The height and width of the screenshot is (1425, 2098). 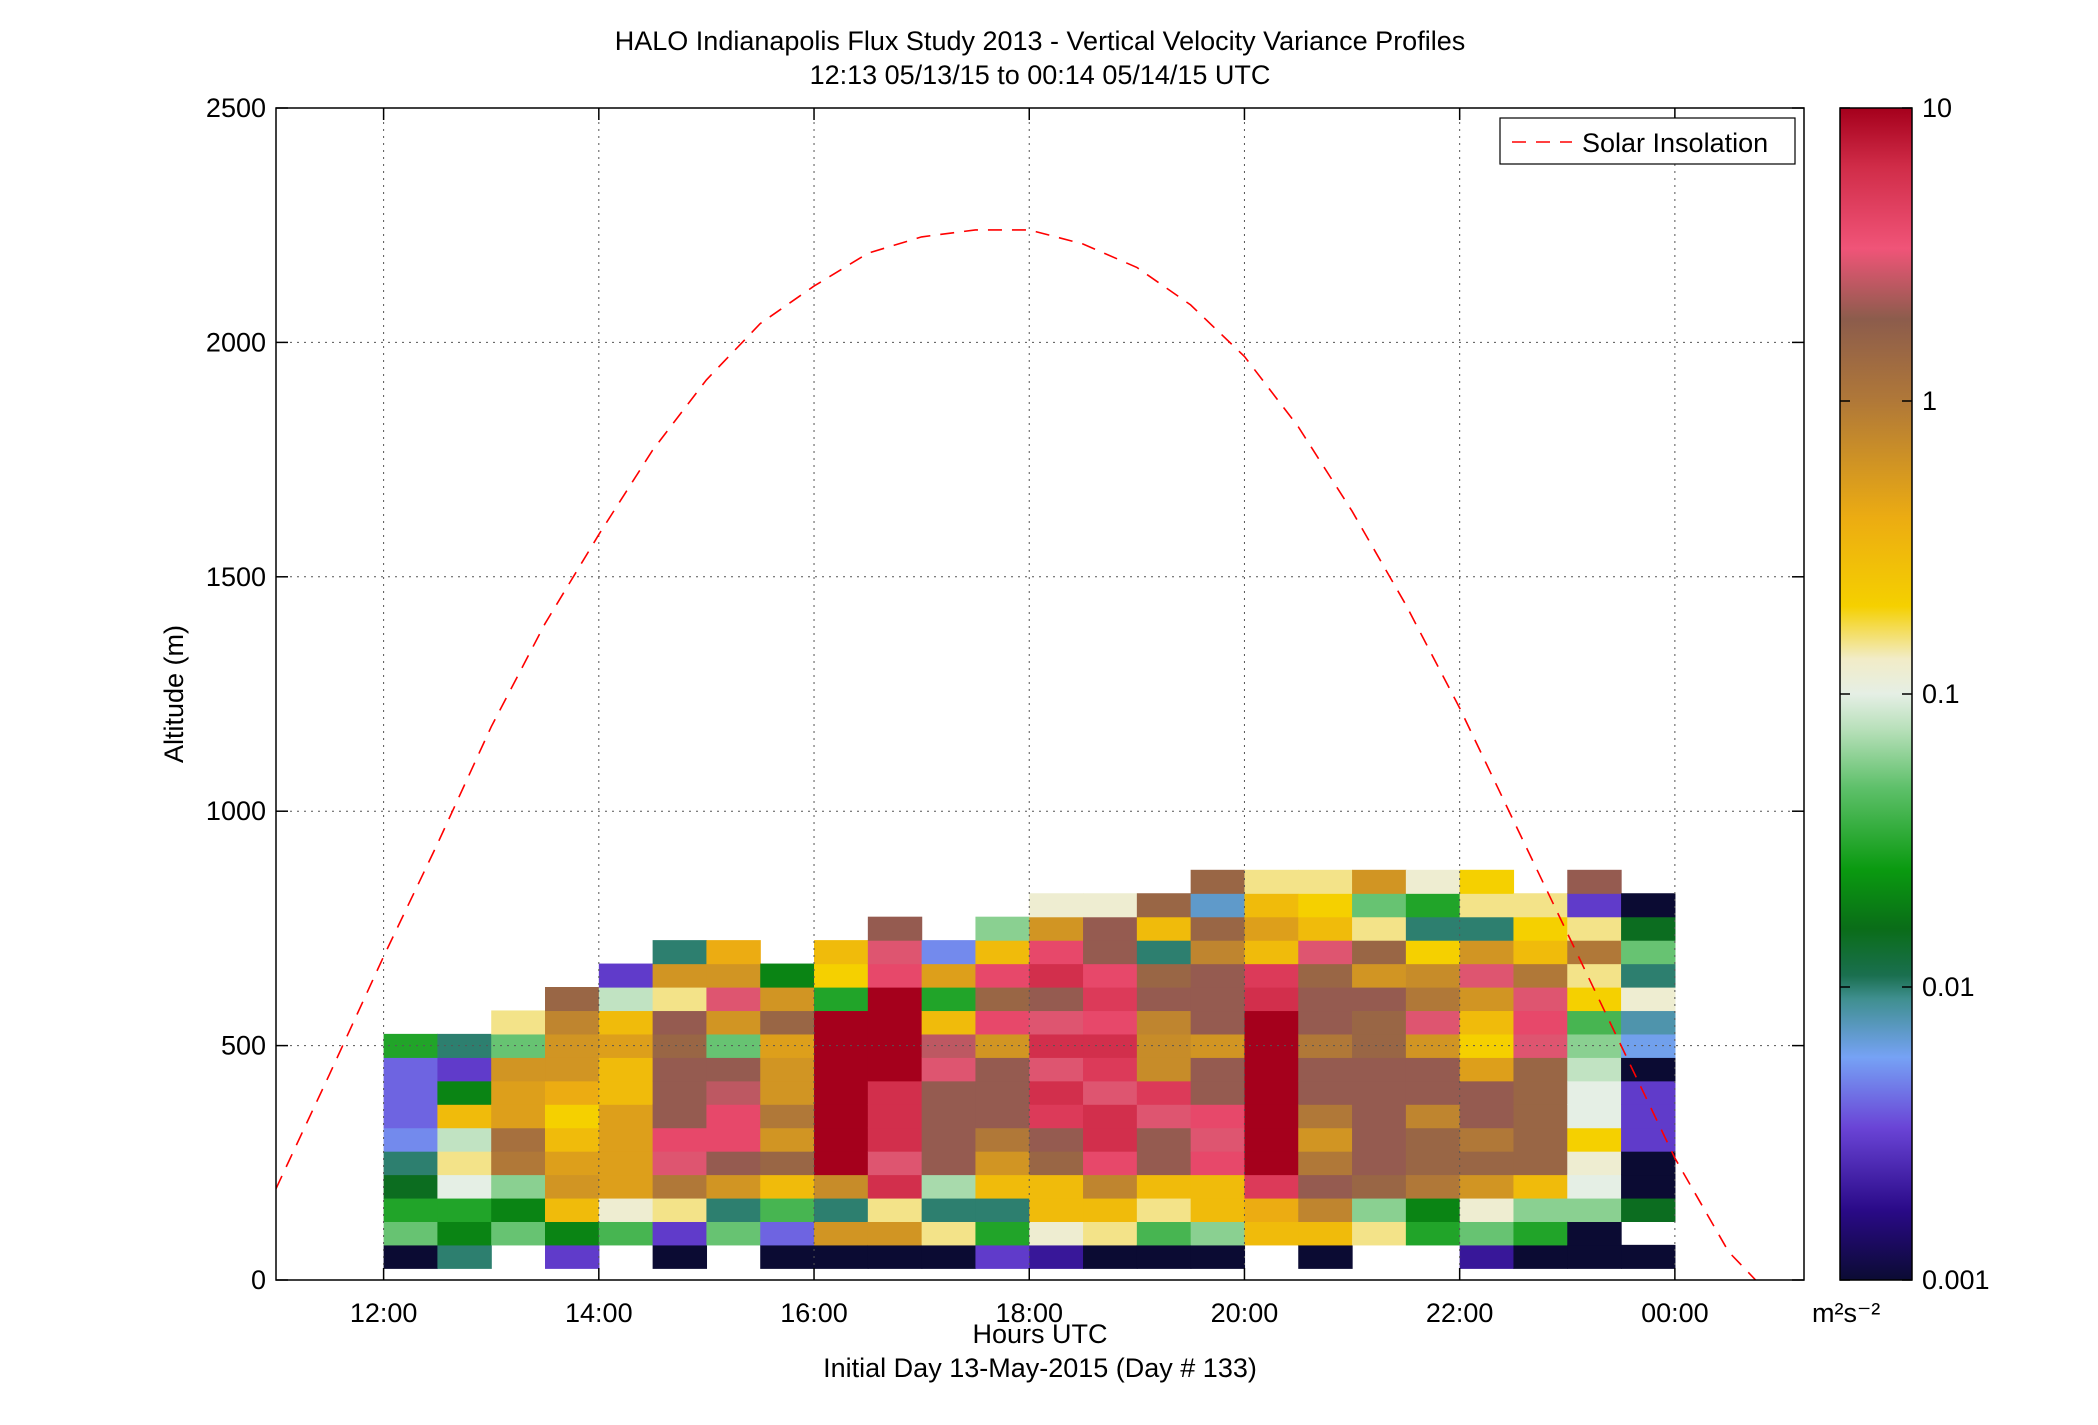 I want to click on x-axis-label: Hours UTC, so click(x=1039, y=1334).